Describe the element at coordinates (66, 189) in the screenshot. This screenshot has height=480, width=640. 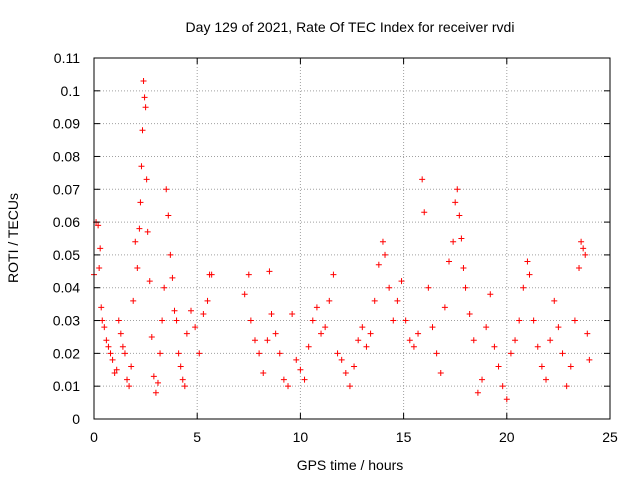
I see `y-tick-label: 0.07` at that location.